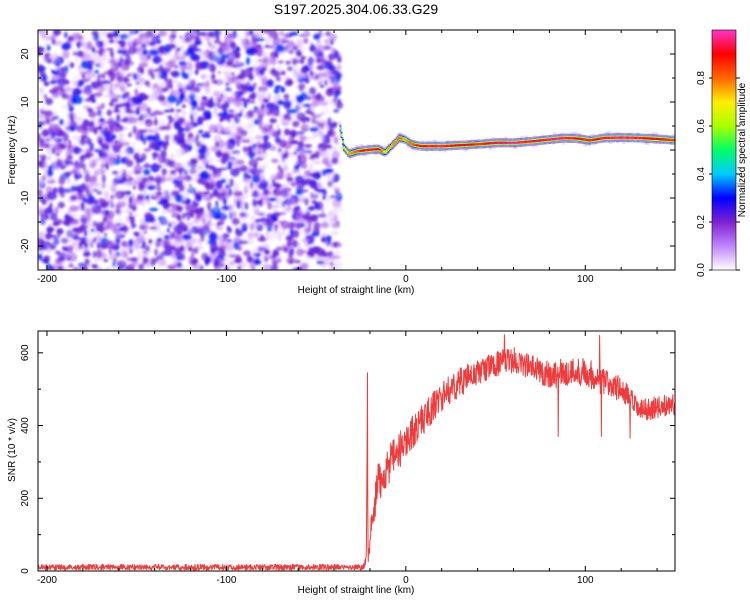 The height and width of the screenshot is (600, 750). Describe the element at coordinates (701, 126) in the screenshot. I see `colorbar-tick-label: 0.6` at that location.